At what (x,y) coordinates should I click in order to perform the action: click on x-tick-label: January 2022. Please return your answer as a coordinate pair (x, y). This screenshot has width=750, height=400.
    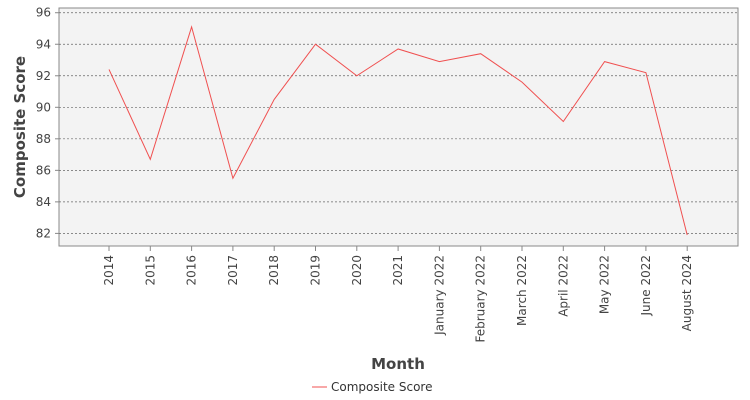
    Looking at the image, I should click on (439, 295).